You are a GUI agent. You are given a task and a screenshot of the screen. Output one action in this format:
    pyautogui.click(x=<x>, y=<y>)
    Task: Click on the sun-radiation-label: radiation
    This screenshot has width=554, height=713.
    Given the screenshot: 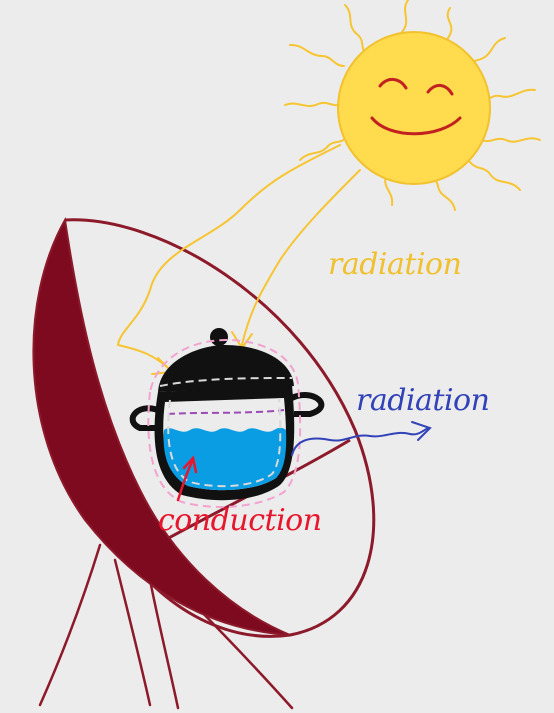 What is the action you would take?
    pyautogui.click(x=394, y=264)
    